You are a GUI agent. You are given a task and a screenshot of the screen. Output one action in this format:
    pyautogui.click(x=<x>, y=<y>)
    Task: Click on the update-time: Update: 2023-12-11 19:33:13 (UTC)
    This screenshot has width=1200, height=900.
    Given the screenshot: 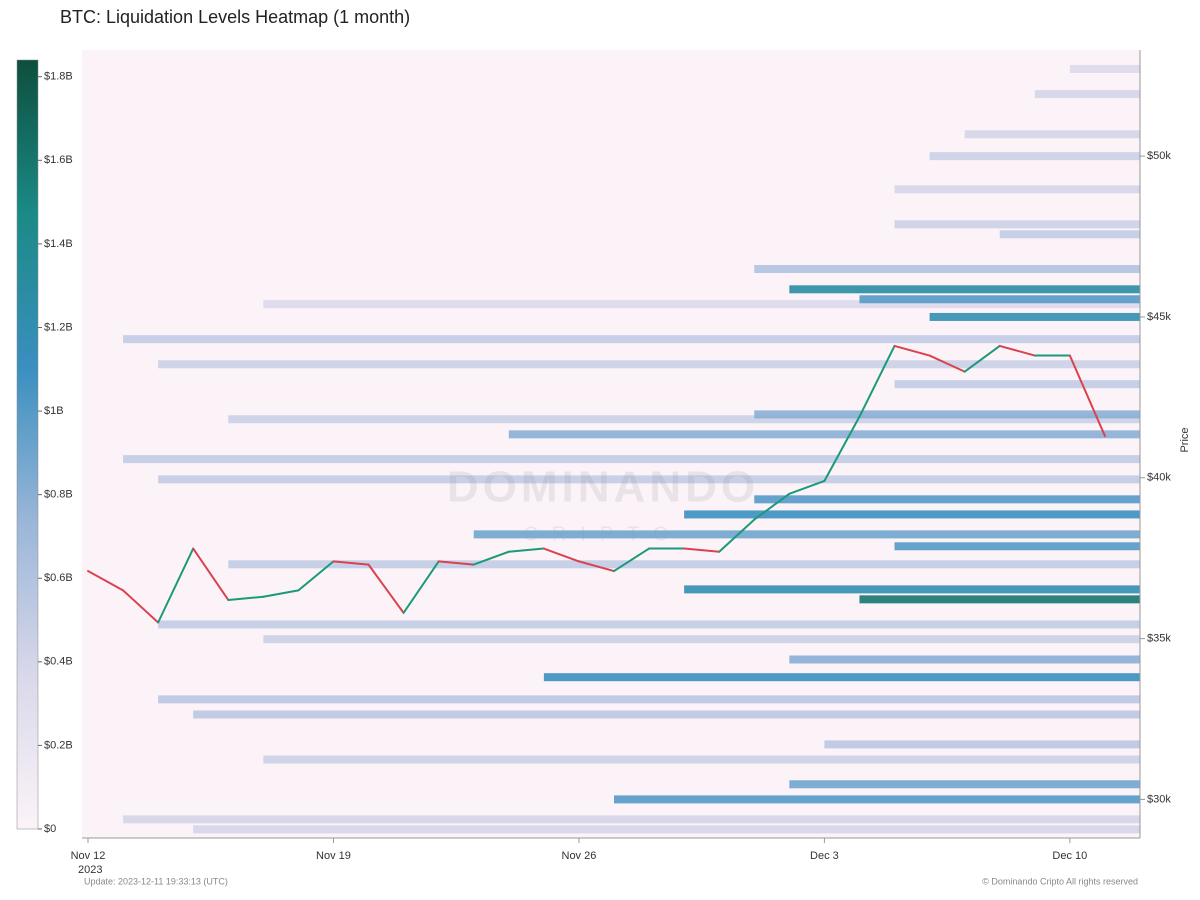 What is the action you would take?
    pyautogui.click(x=156, y=881)
    